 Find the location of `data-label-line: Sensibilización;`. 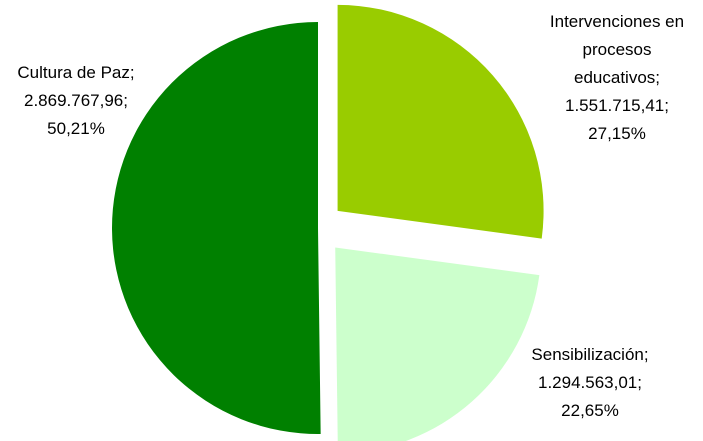

data-label-line: Sensibilización; is located at coordinates (589, 354).